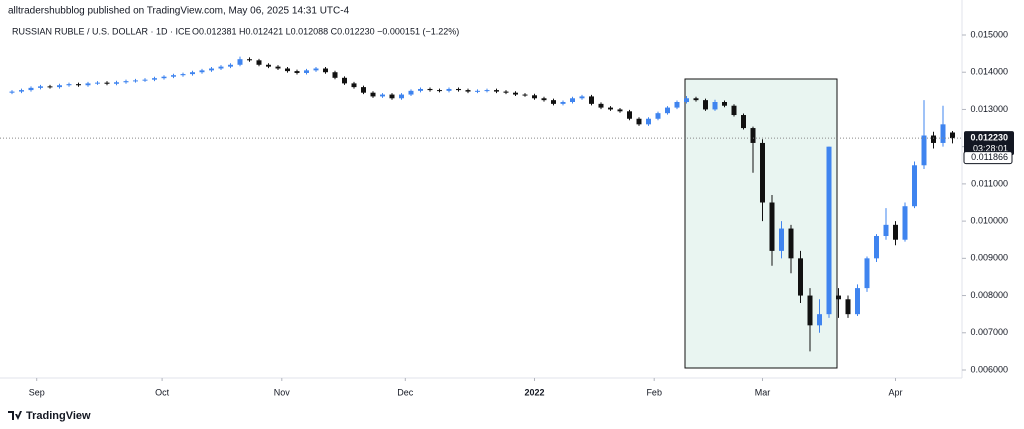 This screenshot has height=429, width=1024. Describe the element at coordinates (989, 137) in the screenshot. I see `last-price-label: 0.012230` at that location.